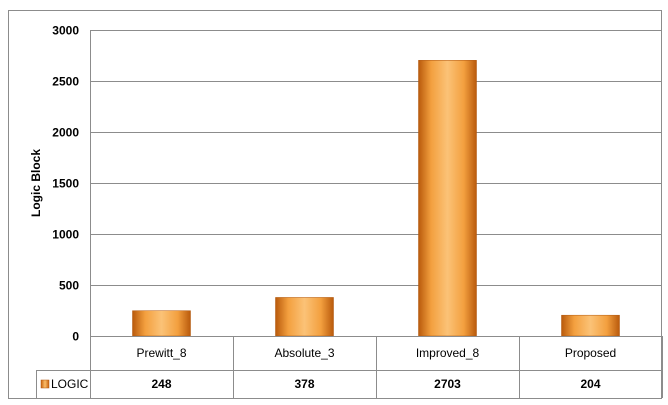 The width and height of the screenshot is (668, 405). What do you see at coordinates (590, 384) in the screenshot?
I see `data-table-value: 204` at bounding box center [590, 384].